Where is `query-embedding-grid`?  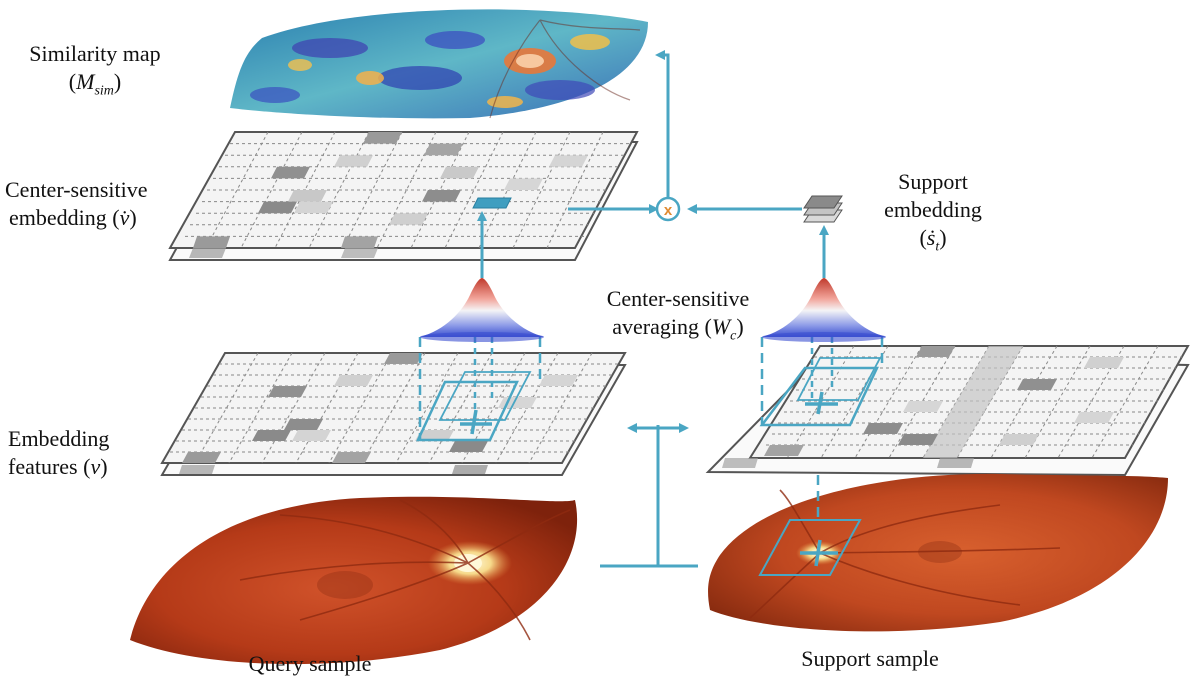 query-embedding-grid is located at coordinates (393, 414).